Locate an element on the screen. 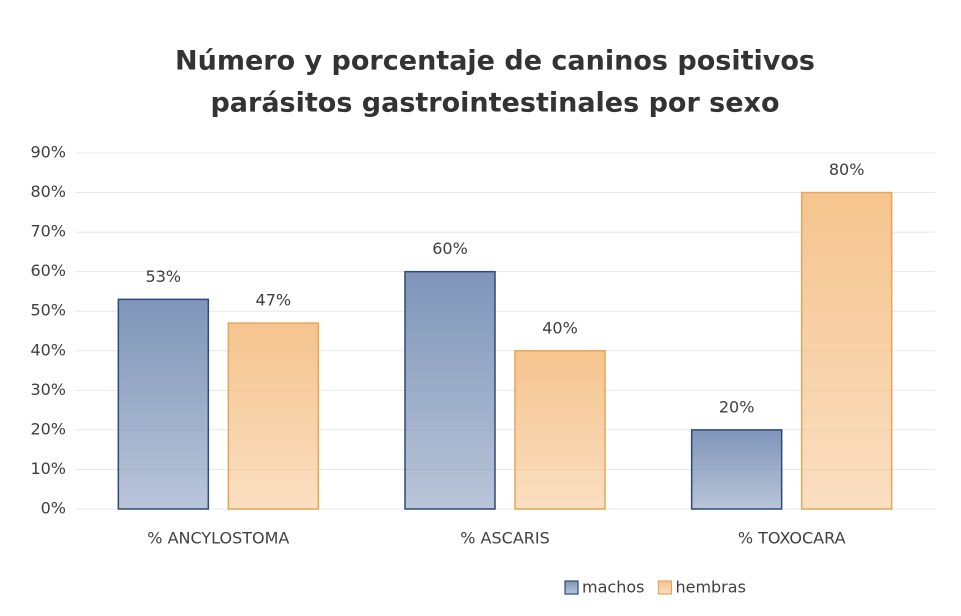 This screenshot has height=616, width=961. x-tick-label: % ASCARIS is located at coordinates (505, 538).